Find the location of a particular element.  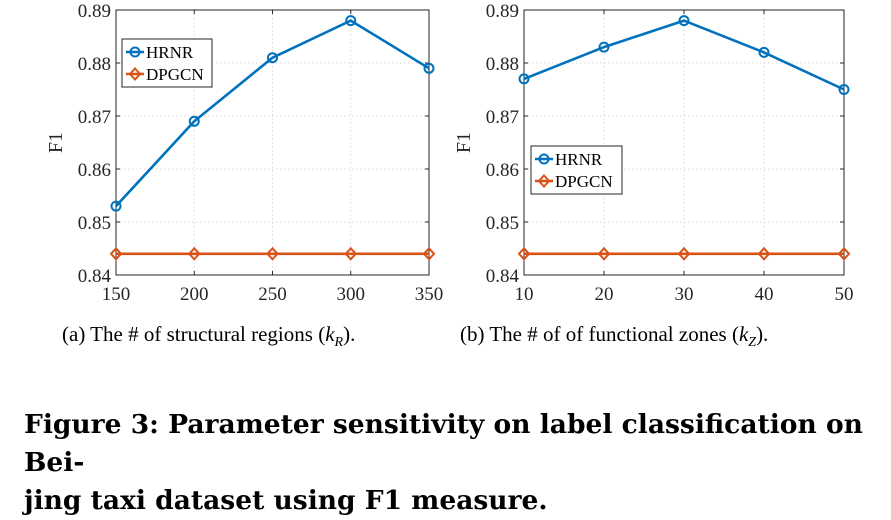

x-tick-label: 350 is located at coordinates (429, 294).